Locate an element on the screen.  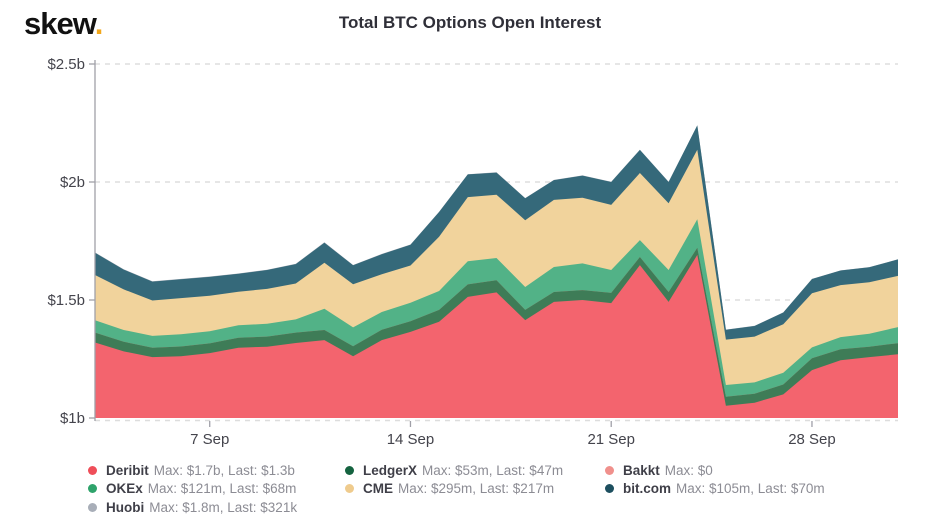
skew-logo: skew. is located at coordinates (64, 24).